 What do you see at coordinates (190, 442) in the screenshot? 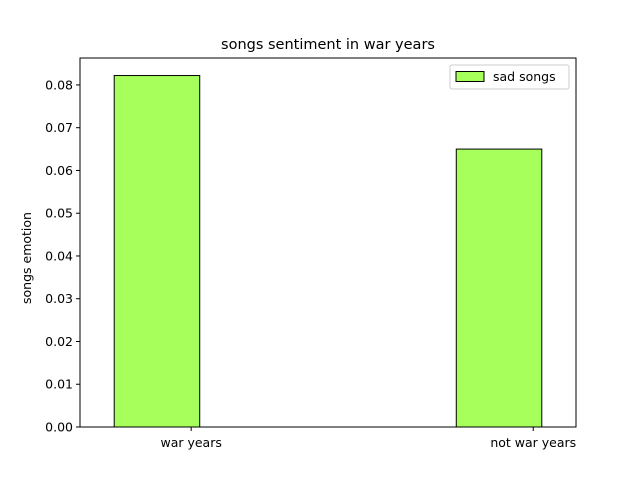
I see `x-tick-label: war years` at bounding box center [190, 442].